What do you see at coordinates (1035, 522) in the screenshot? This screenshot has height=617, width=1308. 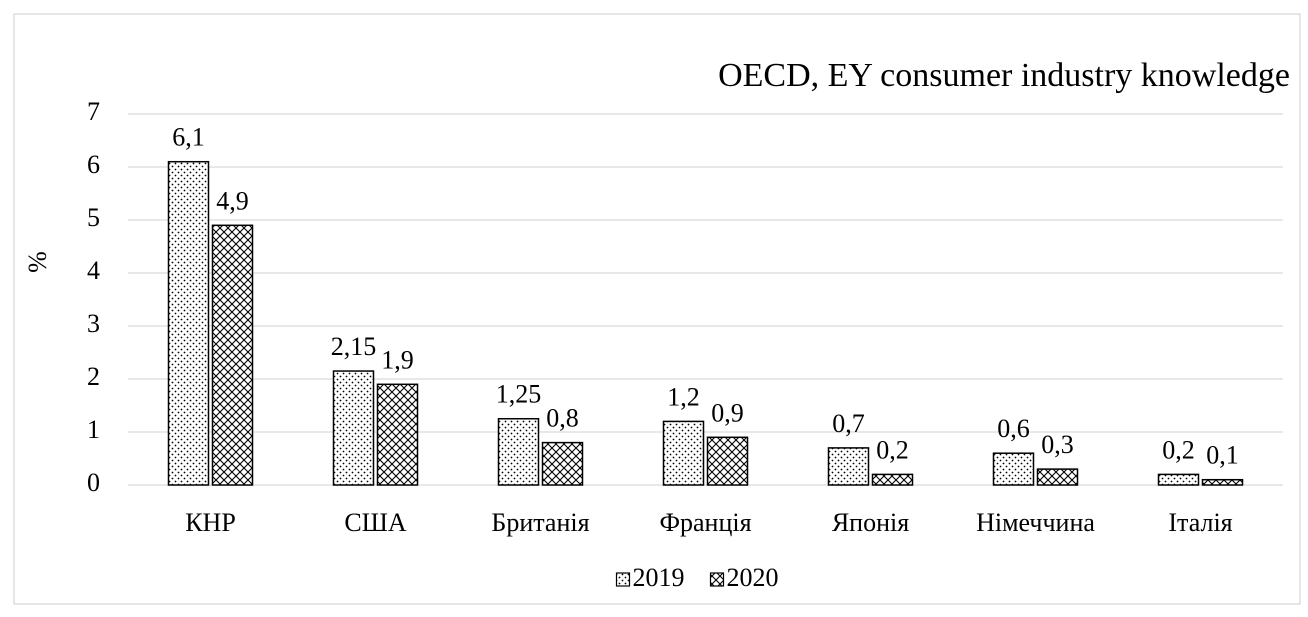 I see `x-tick-label: Німеччина` at bounding box center [1035, 522].